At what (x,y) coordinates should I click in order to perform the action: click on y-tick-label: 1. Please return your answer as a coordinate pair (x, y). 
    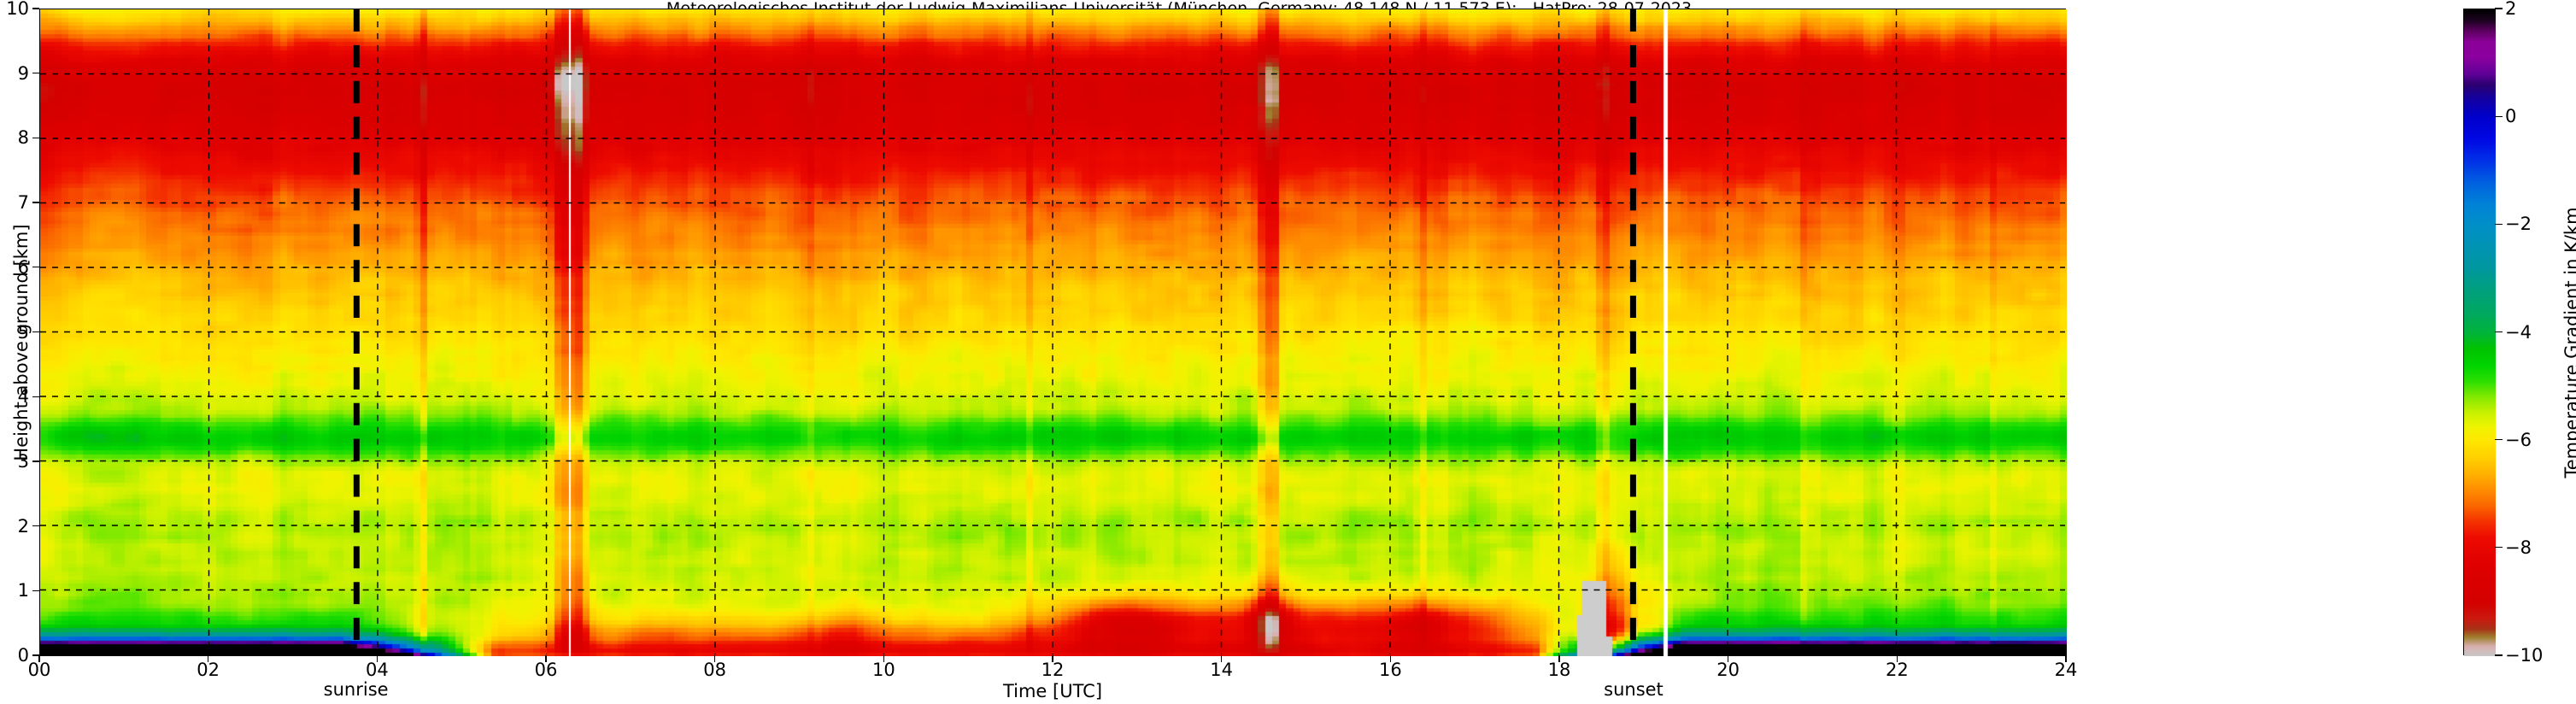
    Looking at the image, I should click on (23, 590).